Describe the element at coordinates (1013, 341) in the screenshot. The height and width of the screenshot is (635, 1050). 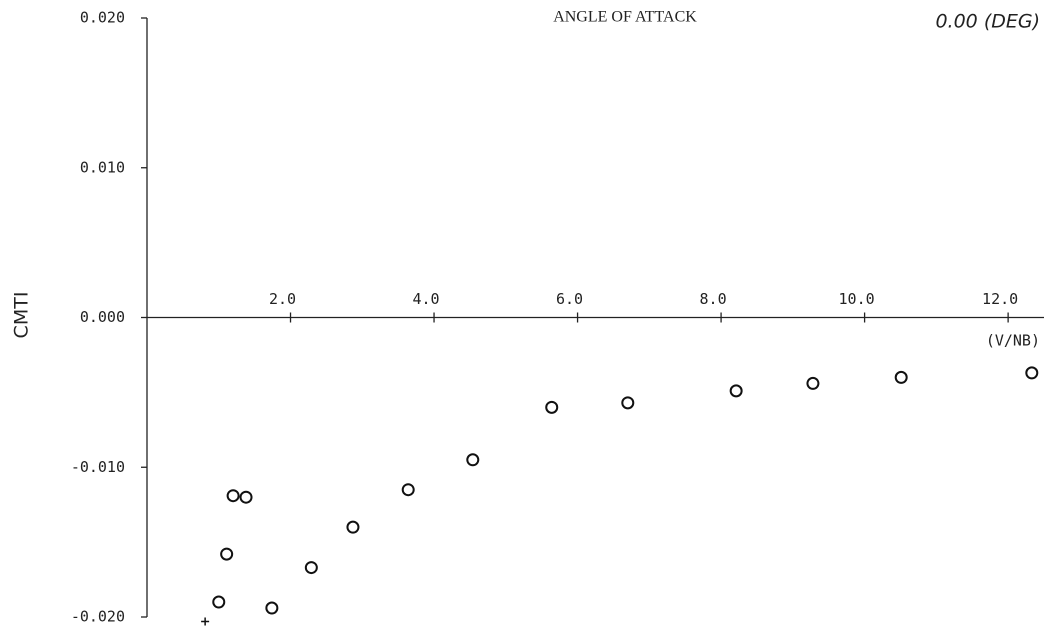
I see `x-axis-label: (V/NB)` at that location.